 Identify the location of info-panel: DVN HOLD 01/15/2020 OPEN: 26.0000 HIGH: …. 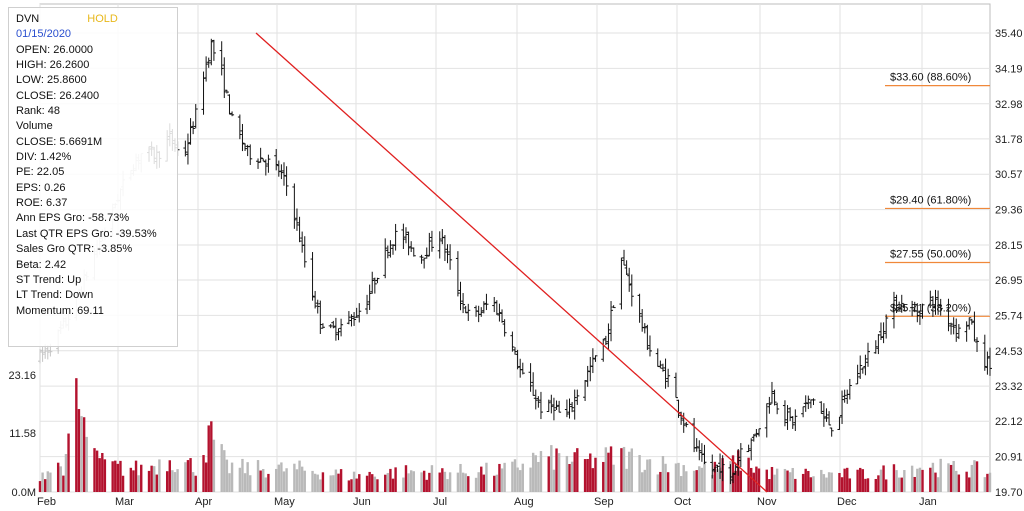
(93, 177).